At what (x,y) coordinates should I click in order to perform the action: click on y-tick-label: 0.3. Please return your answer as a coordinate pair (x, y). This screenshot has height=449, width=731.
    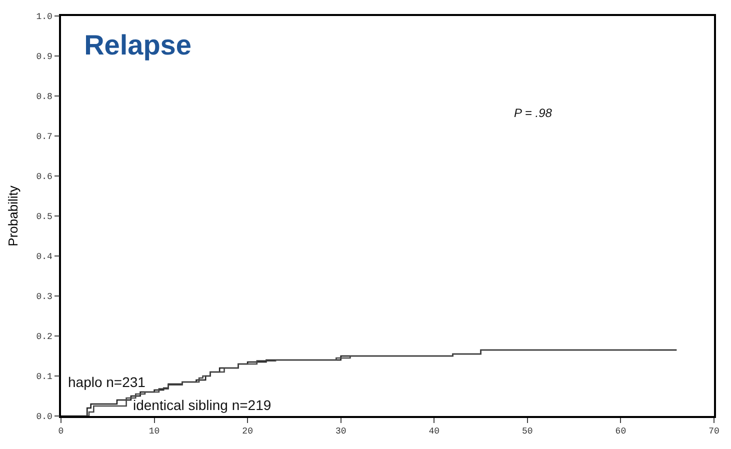
    Looking at the image, I should click on (44, 297).